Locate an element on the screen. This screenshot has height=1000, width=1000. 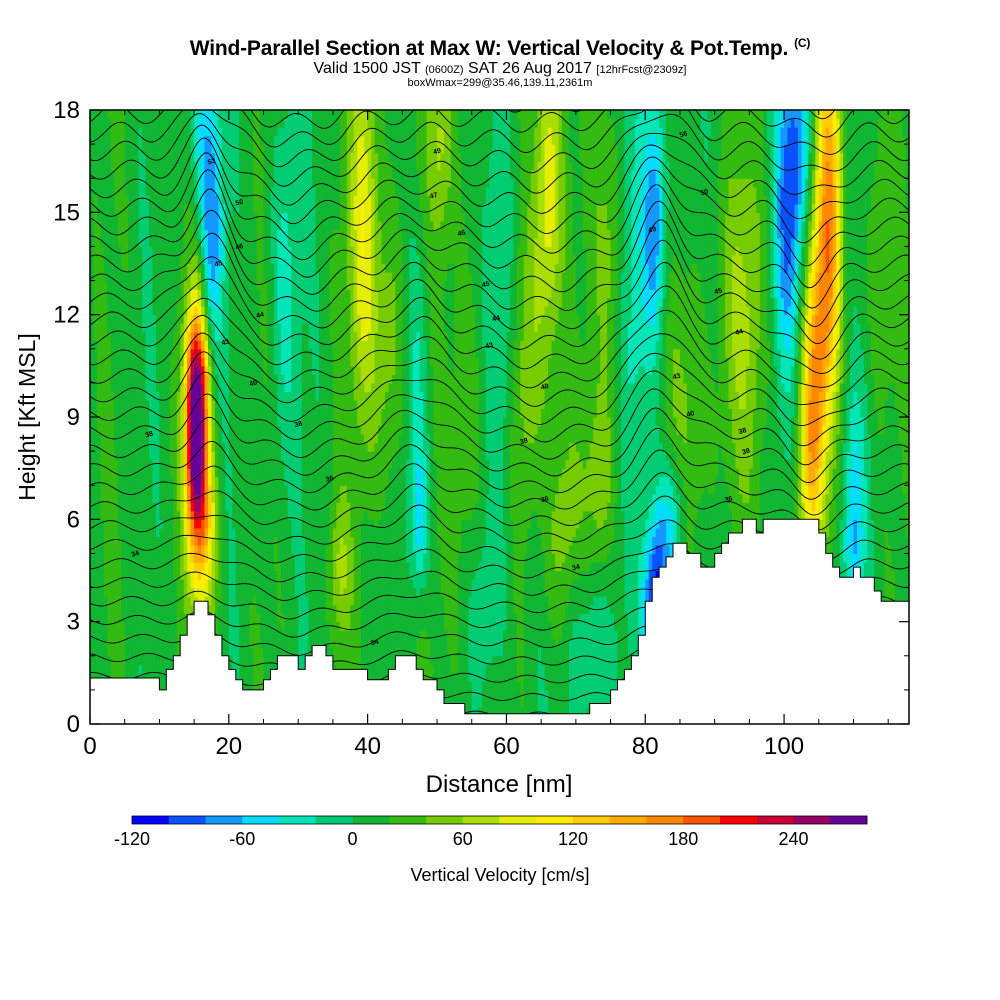
contour-label: 40 is located at coordinates (253, 383).